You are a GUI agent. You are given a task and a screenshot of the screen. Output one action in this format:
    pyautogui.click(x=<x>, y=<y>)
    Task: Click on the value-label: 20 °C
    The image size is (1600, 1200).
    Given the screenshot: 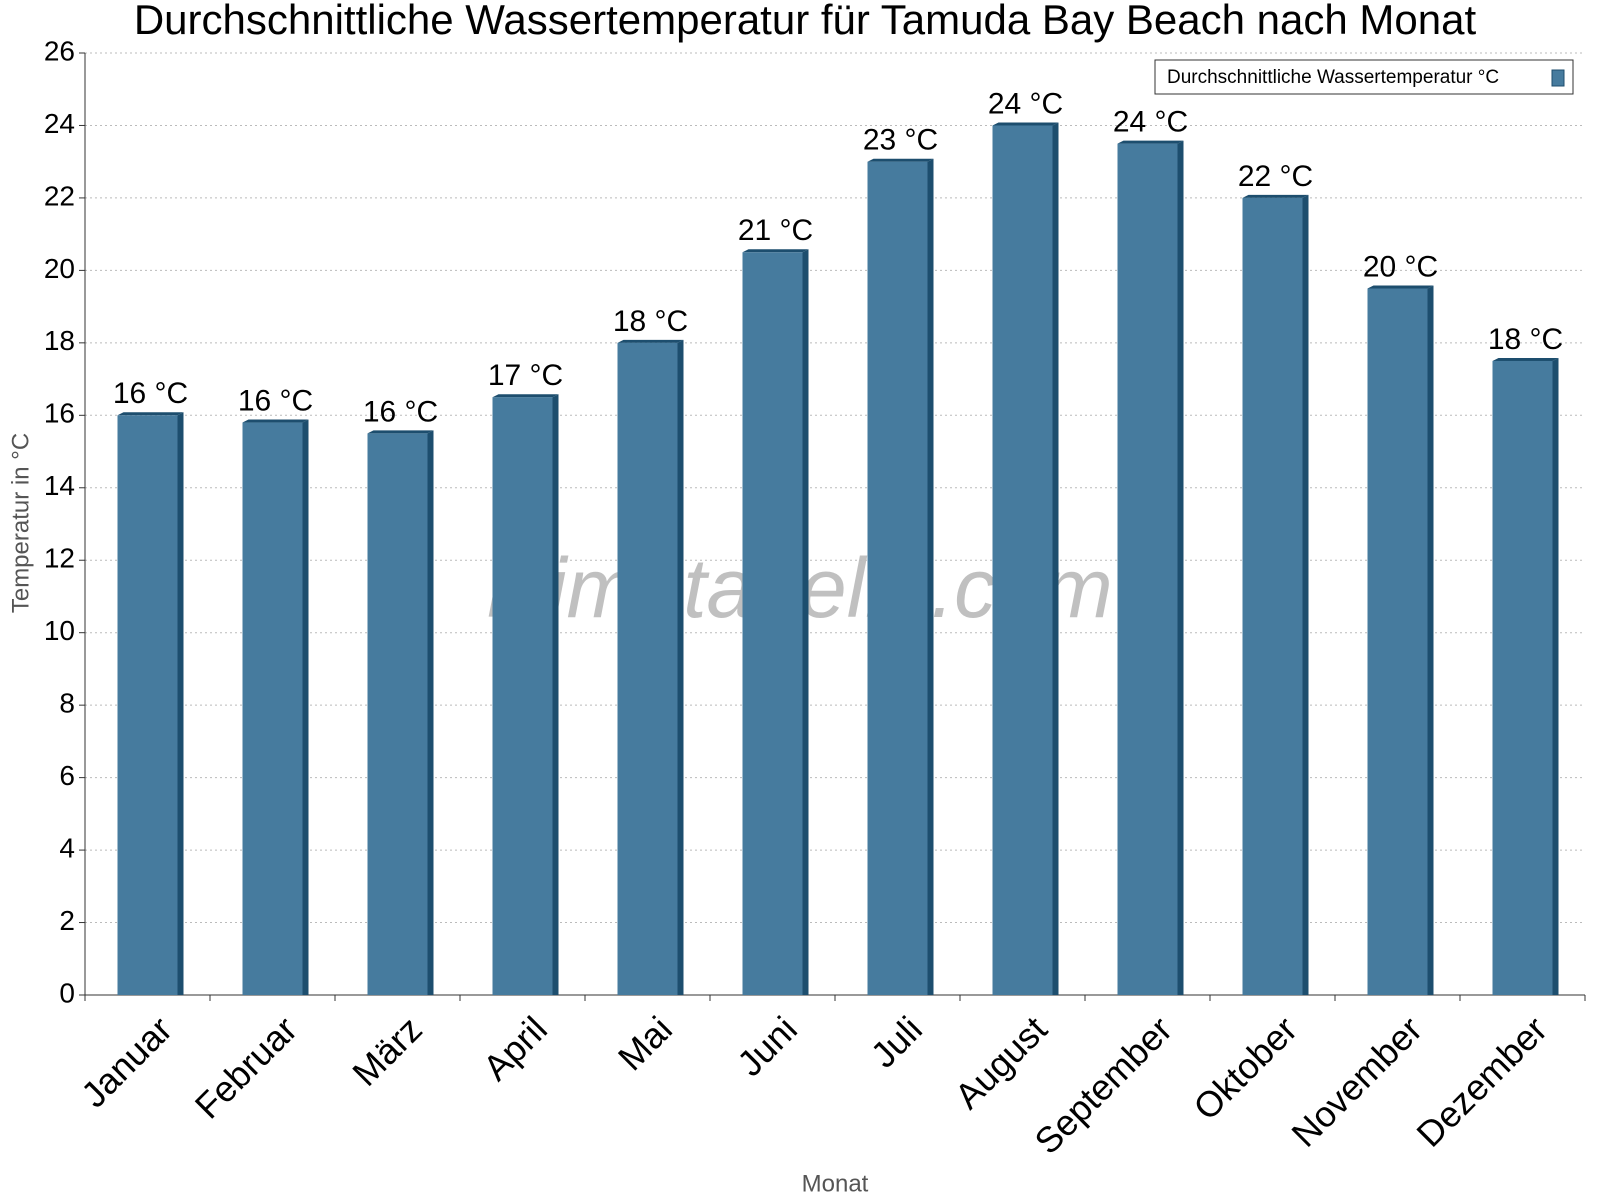 What is the action you would take?
    pyautogui.click(x=1400, y=266)
    